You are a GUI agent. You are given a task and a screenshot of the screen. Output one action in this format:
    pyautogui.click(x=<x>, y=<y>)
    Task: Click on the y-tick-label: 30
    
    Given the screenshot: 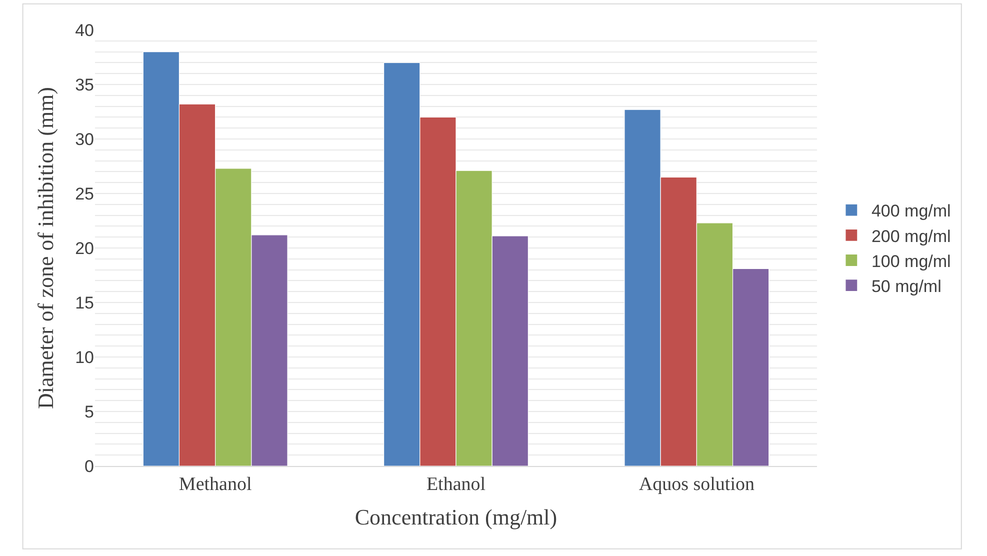 What is the action you would take?
    pyautogui.click(x=84, y=139)
    